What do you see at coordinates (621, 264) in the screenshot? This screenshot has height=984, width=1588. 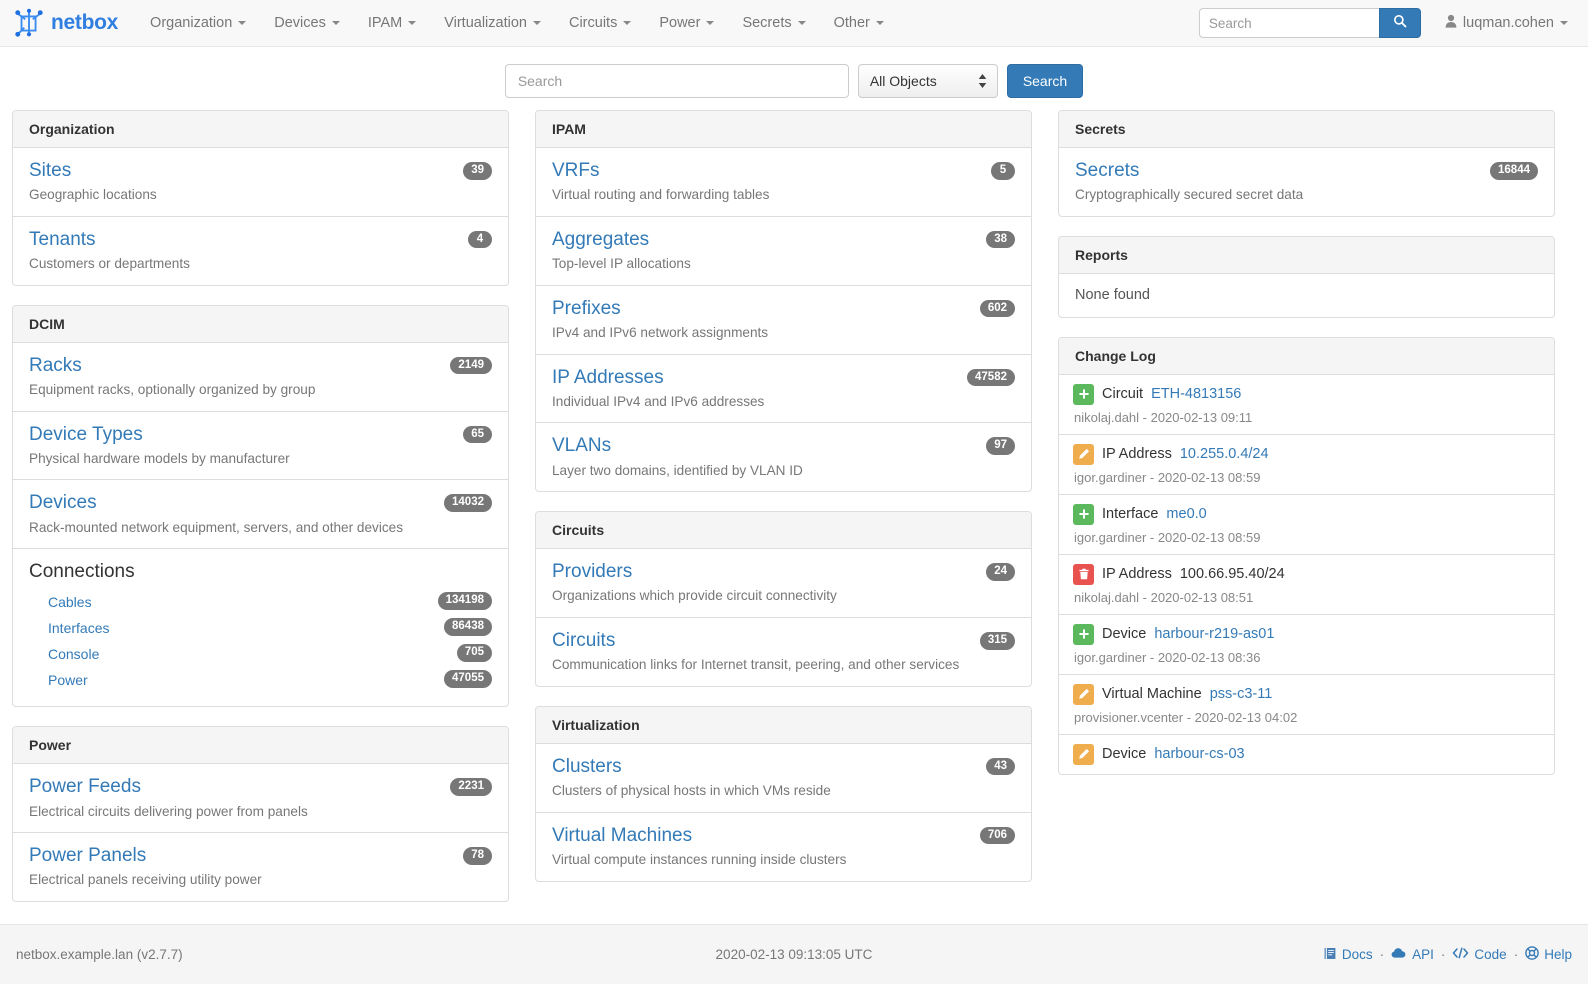 I see `item-description: Top-level IP allocations` at bounding box center [621, 264].